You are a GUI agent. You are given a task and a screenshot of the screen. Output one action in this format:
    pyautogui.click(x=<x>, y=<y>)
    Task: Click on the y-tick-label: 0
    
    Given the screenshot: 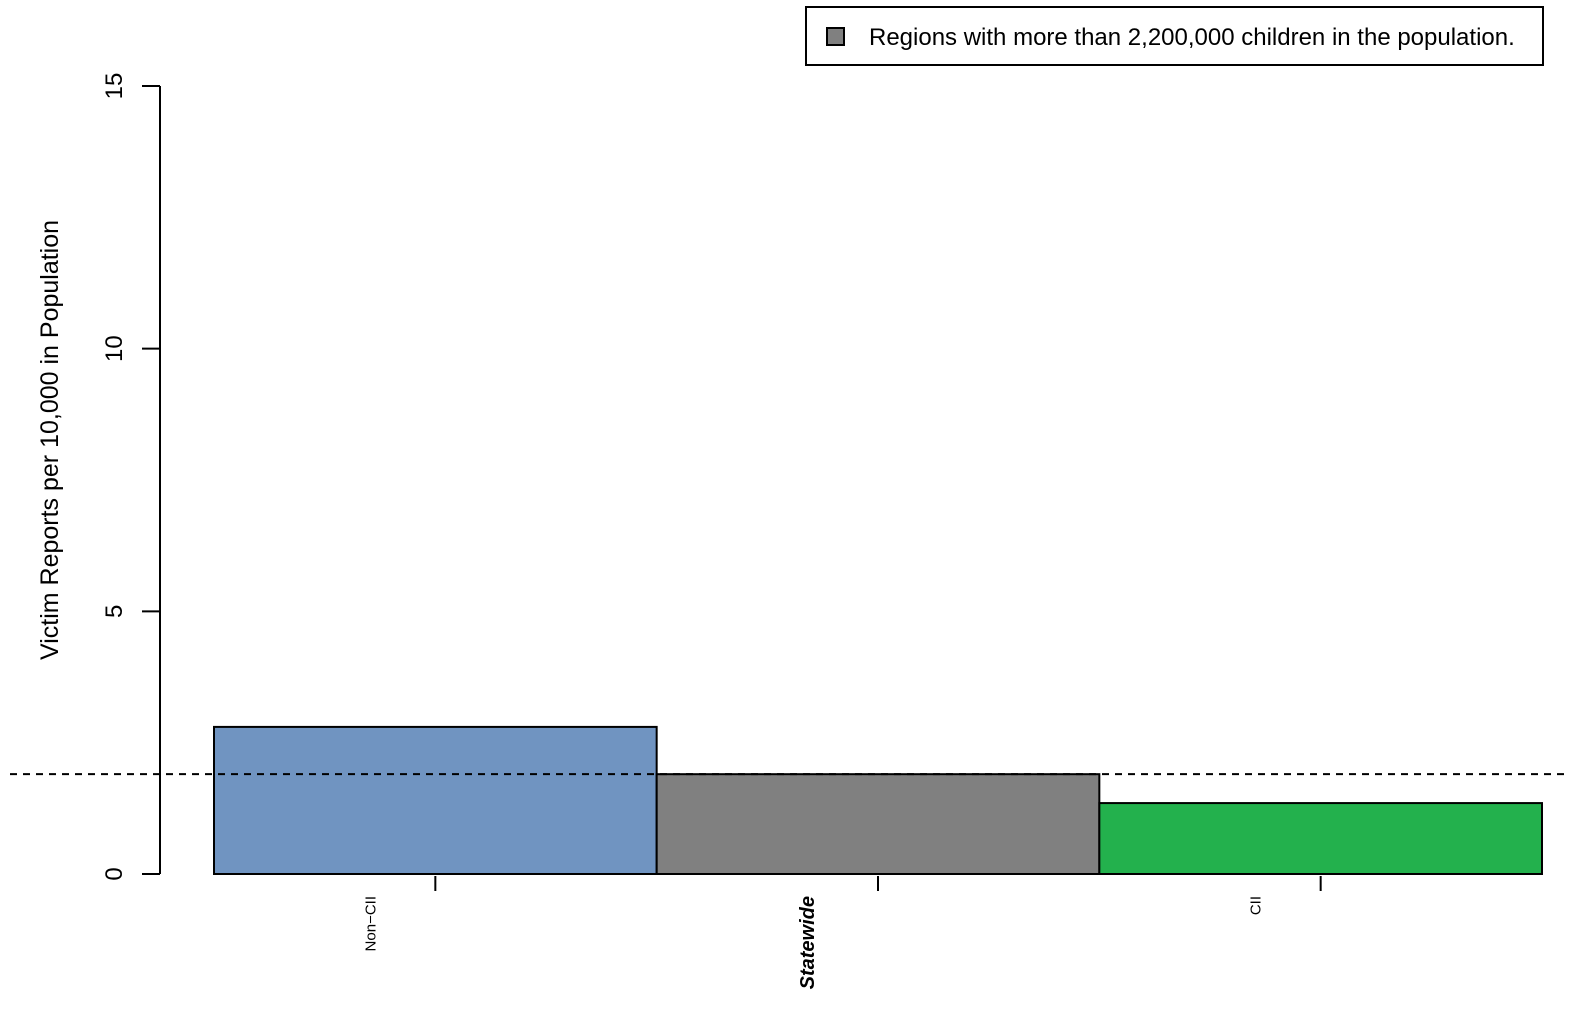 What is the action you would take?
    pyautogui.click(x=114, y=873)
    